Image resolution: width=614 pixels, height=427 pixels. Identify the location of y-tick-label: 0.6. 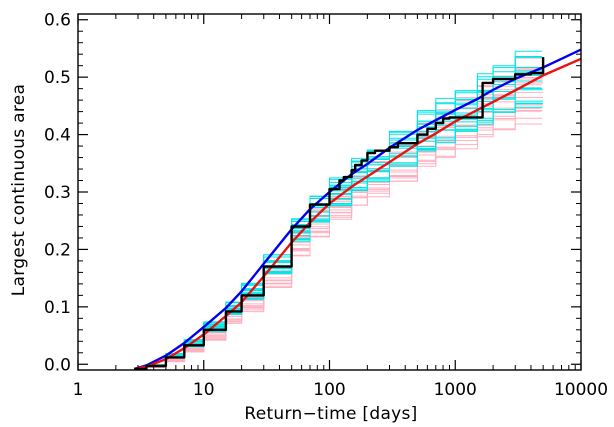
(57, 21).